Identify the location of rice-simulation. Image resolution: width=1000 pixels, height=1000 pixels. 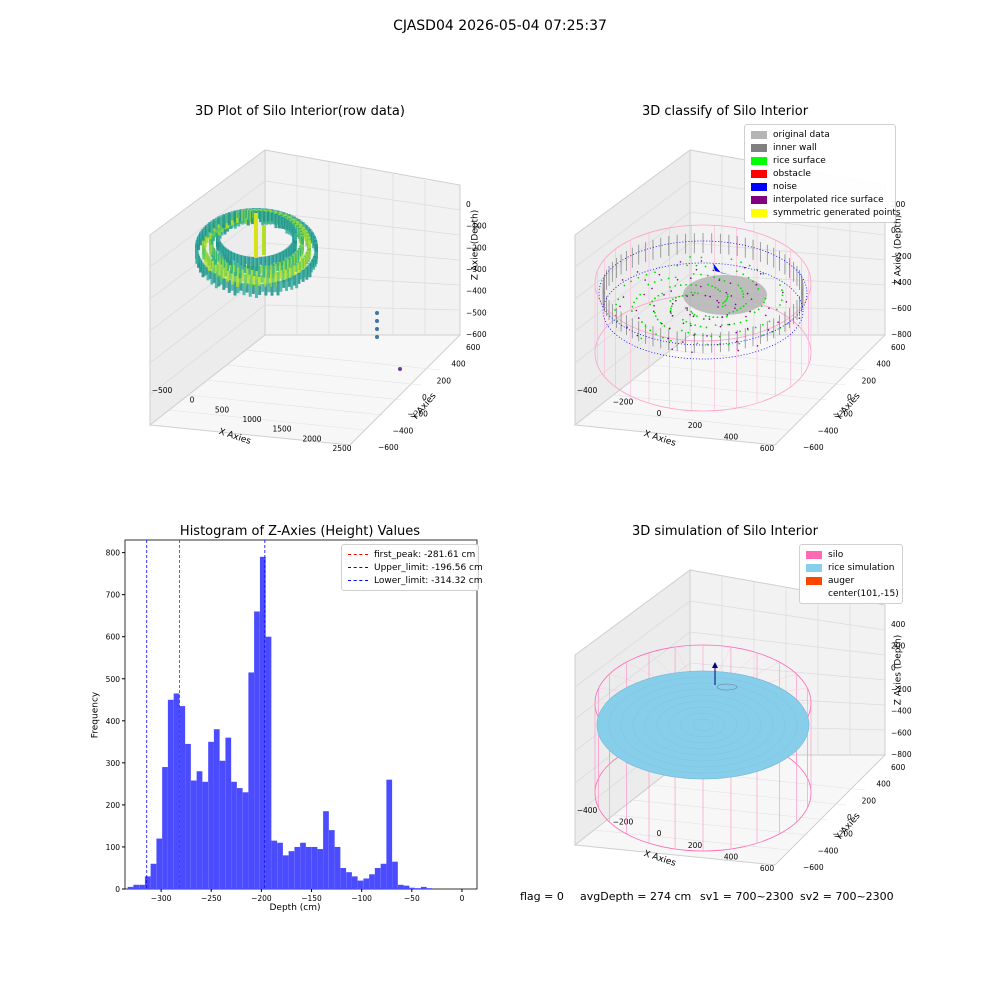
(703, 725).